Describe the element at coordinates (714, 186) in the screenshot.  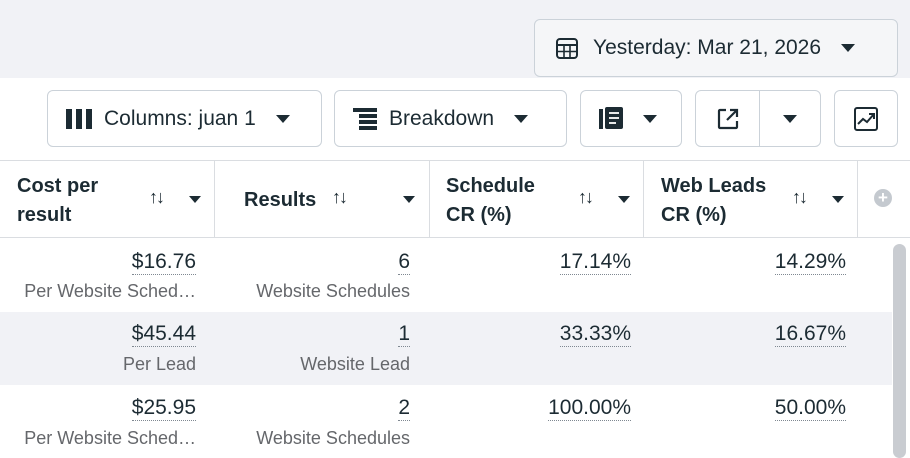
I see `header-label-line1: Web Leads` at that location.